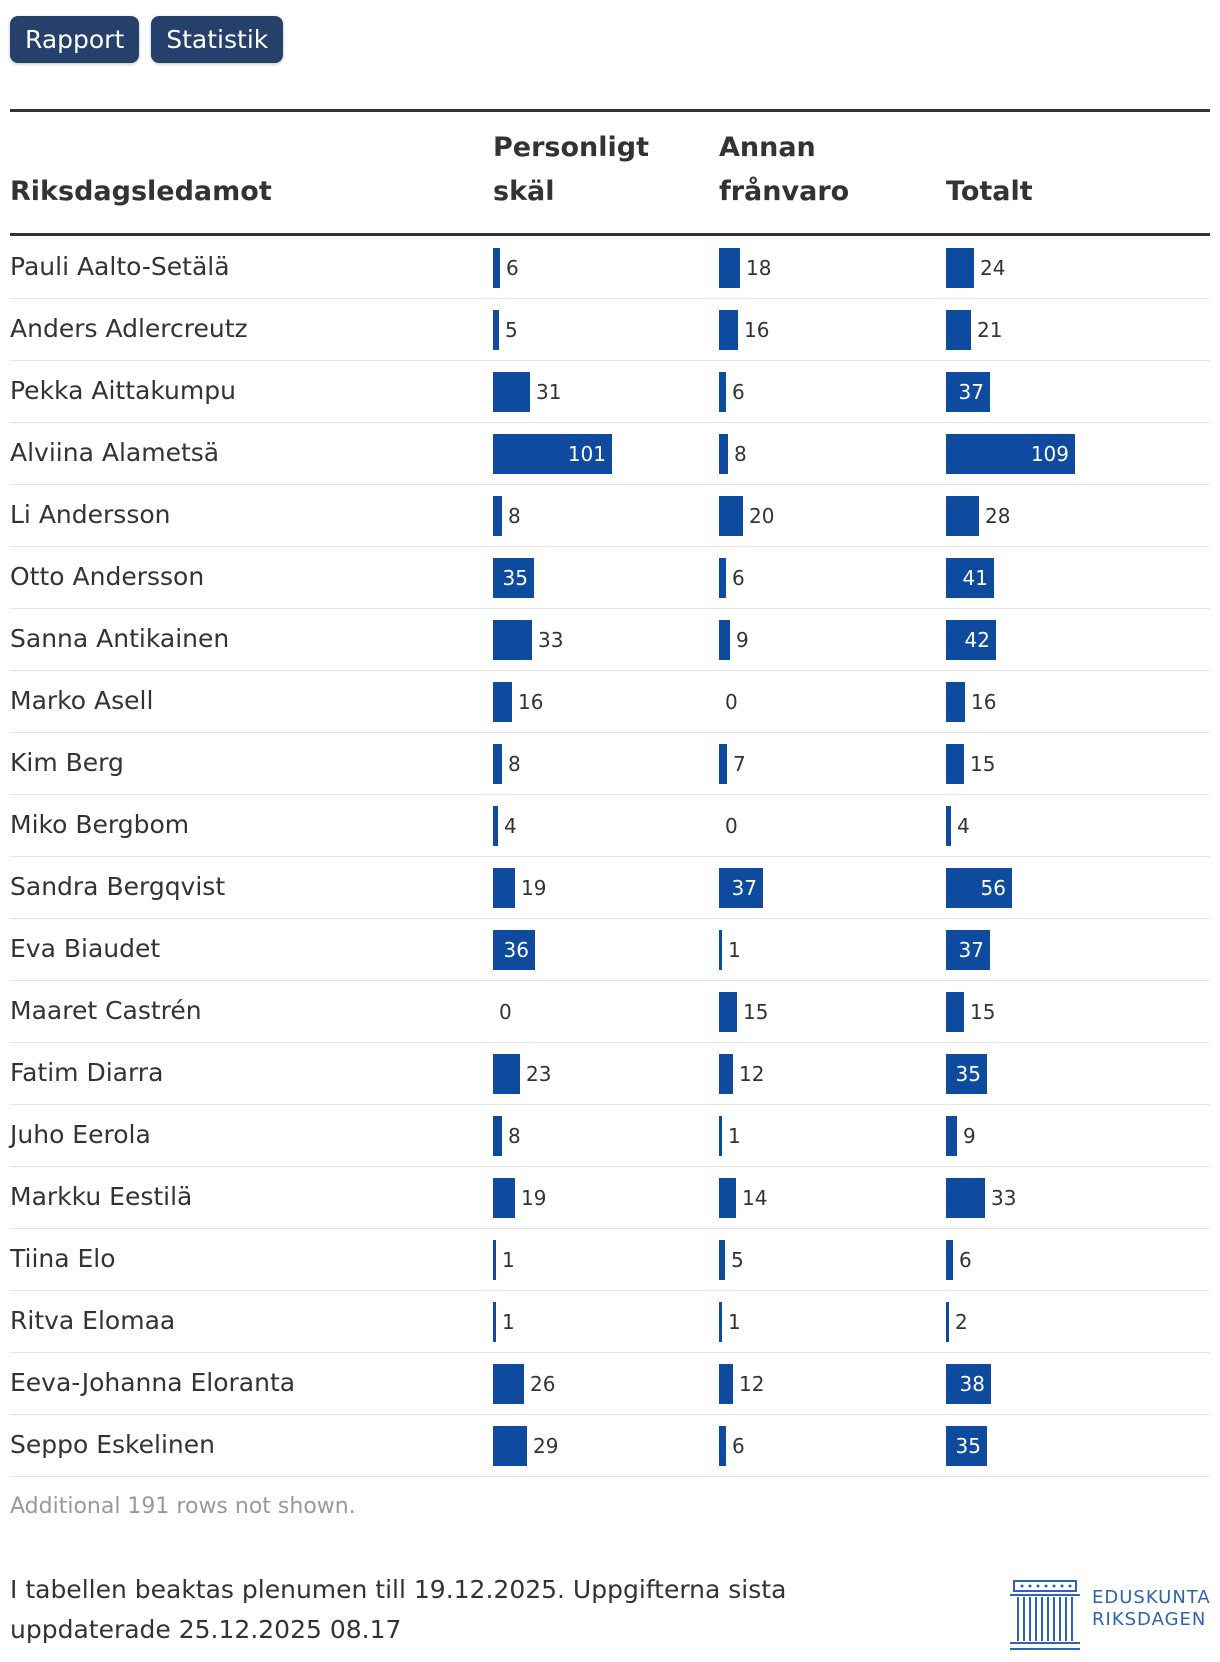  I want to click on other-value-label: 16, so click(757, 330).